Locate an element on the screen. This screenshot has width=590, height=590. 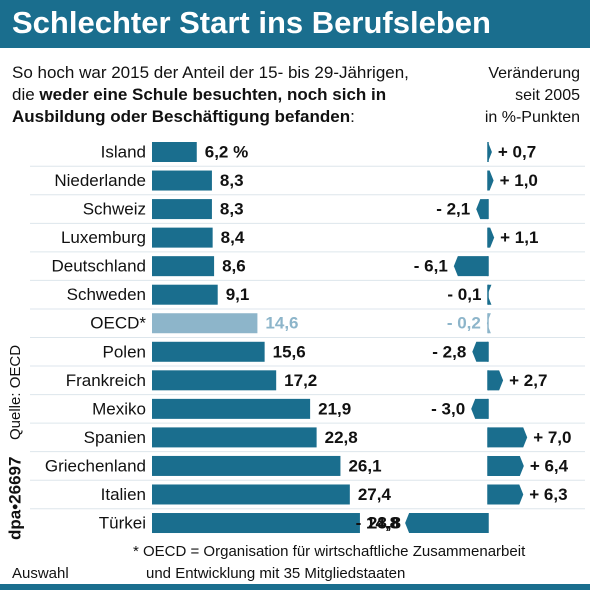
subtitle-part: die is located at coordinates (25, 94).